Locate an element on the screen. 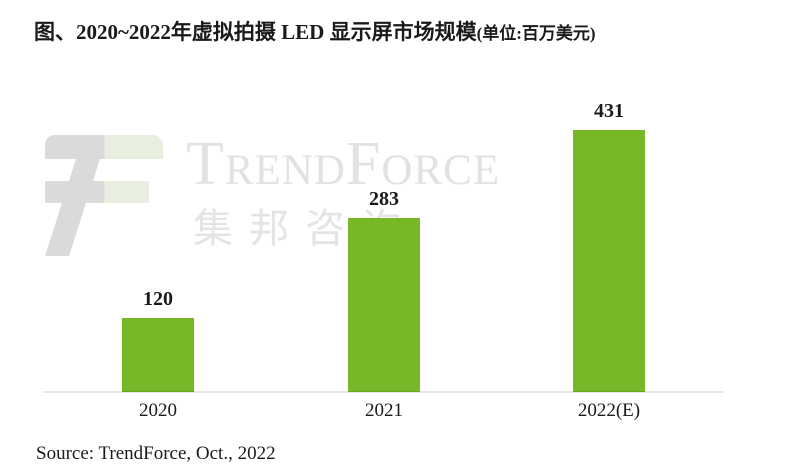 The height and width of the screenshot is (476, 800). bar-label-2022e: 431 is located at coordinates (609, 111).